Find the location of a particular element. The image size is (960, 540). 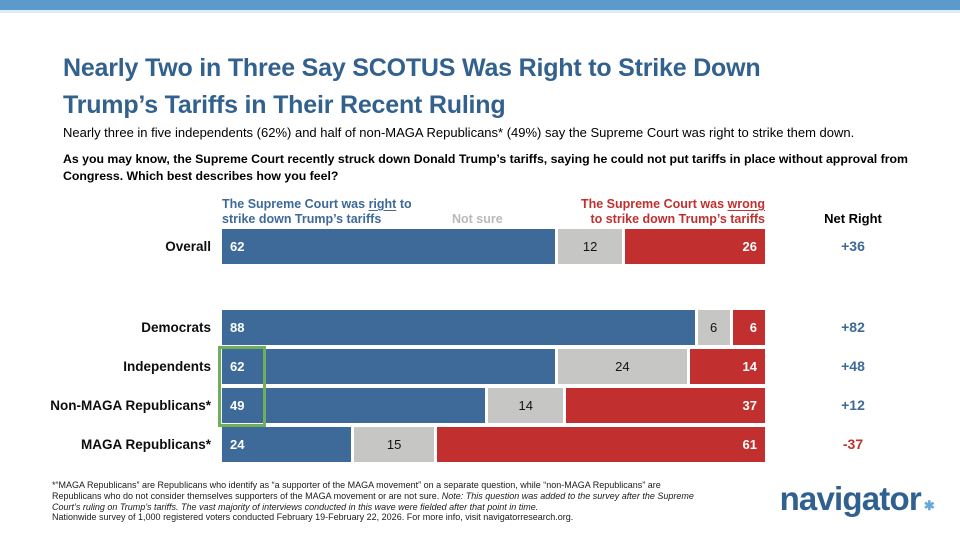

bar-segment-wrong: 6 is located at coordinates (748, 327).